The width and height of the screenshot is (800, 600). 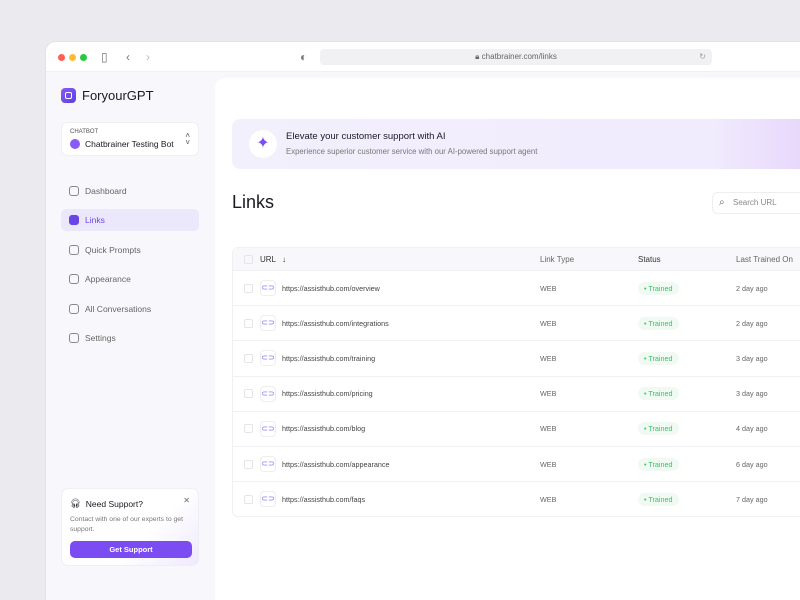 What do you see at coordinates (72, 57) in the screenshot?
I see `minimize-window-button` at bounding box center [72, 57].